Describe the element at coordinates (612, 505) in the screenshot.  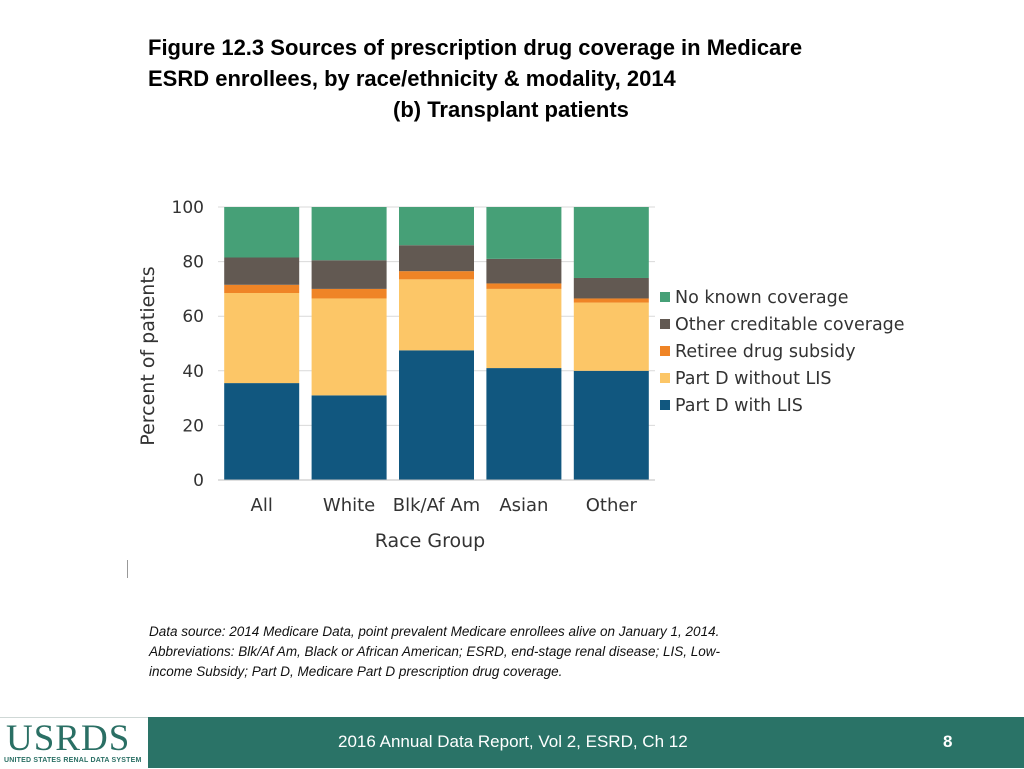
I see `x-category-label: Other` at that location.